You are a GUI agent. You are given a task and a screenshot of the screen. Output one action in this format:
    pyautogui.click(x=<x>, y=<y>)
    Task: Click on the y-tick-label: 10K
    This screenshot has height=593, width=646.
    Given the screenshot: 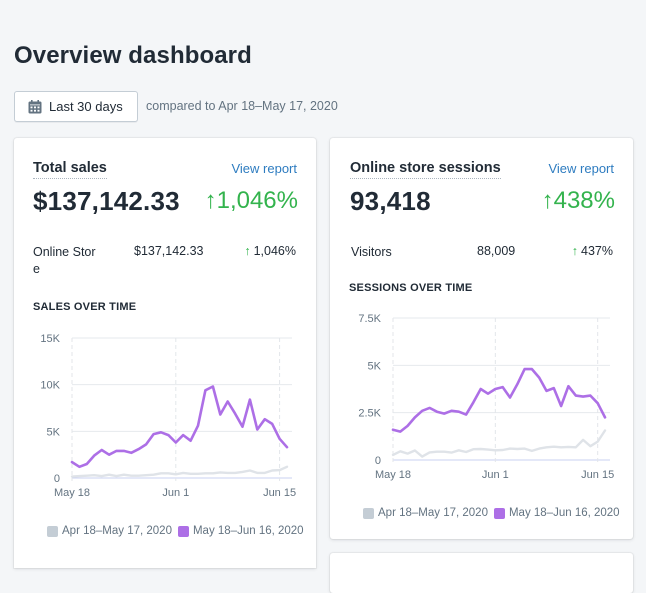 What is the action you would take?
    pyautogui.click(x=50, y=386)
    